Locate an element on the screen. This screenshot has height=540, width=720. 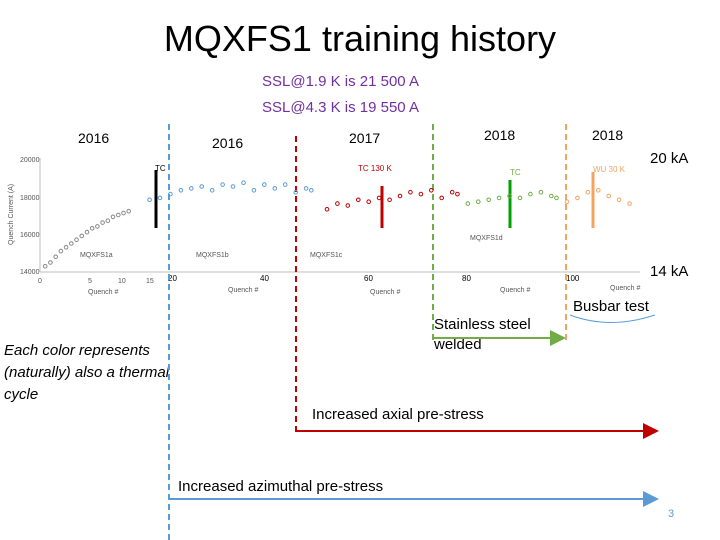
x-tick-label: 80 is located at coordinates (466, 278).